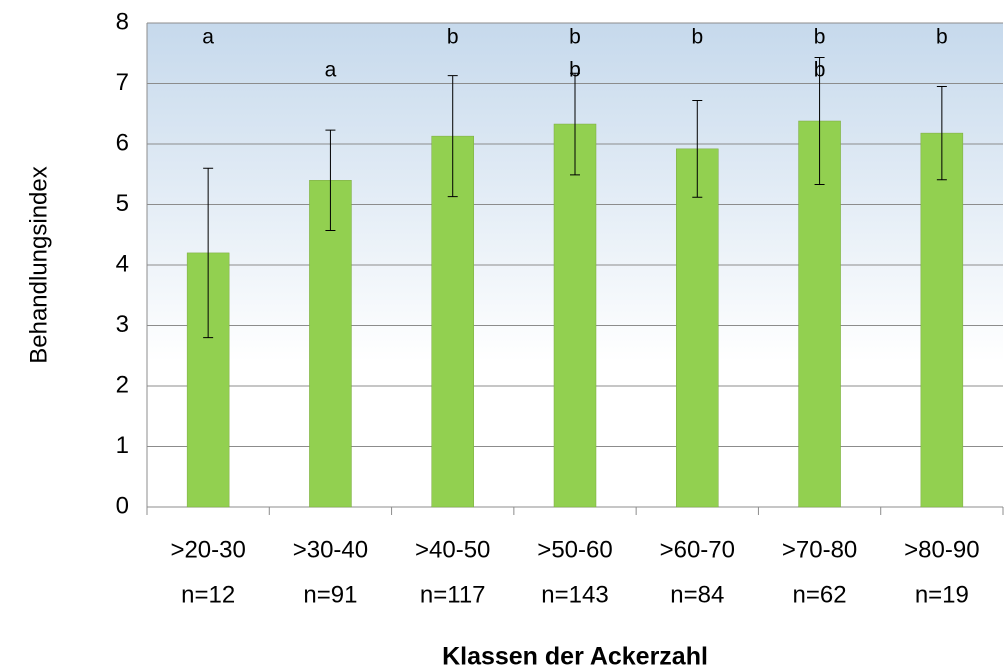 The image size is (1005, 670). Describe the element at coordinates (122, 263) in the screenshot. I see `y-tick-label: 4` at that location.